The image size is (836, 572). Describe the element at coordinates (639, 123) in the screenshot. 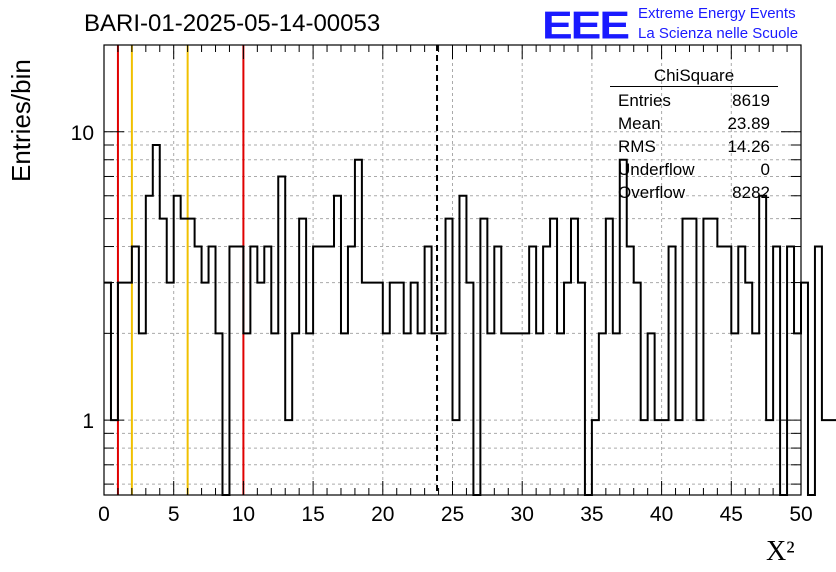

I see `stats-label: Mean` at that location.